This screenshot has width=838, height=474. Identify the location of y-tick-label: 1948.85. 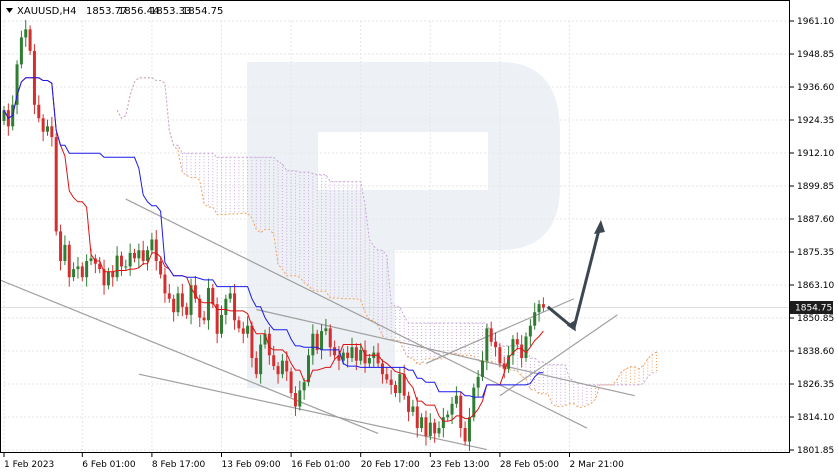
(815, 55).